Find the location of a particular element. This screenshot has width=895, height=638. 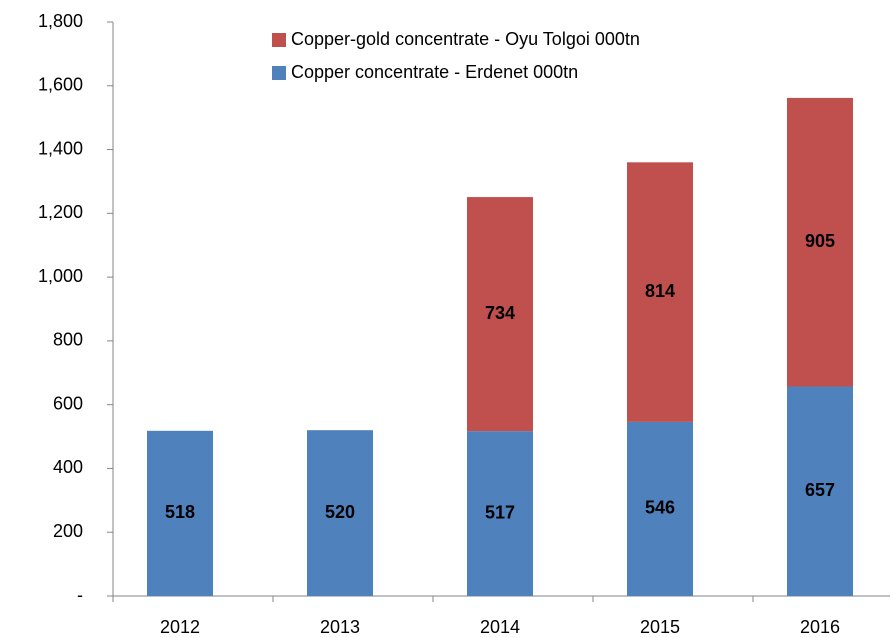

x-tick-label: 2013 is located at coordinates (340, 627).